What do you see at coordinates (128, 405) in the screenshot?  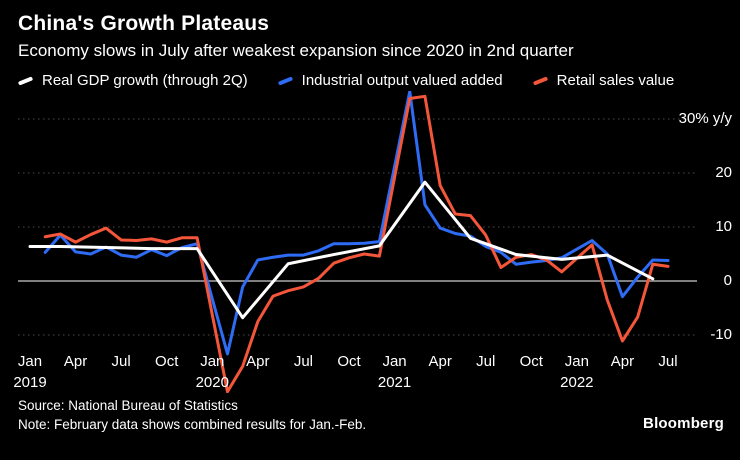 I see `source-text: Source: National Bureau of Statistics` at bounding box center [128, 405].